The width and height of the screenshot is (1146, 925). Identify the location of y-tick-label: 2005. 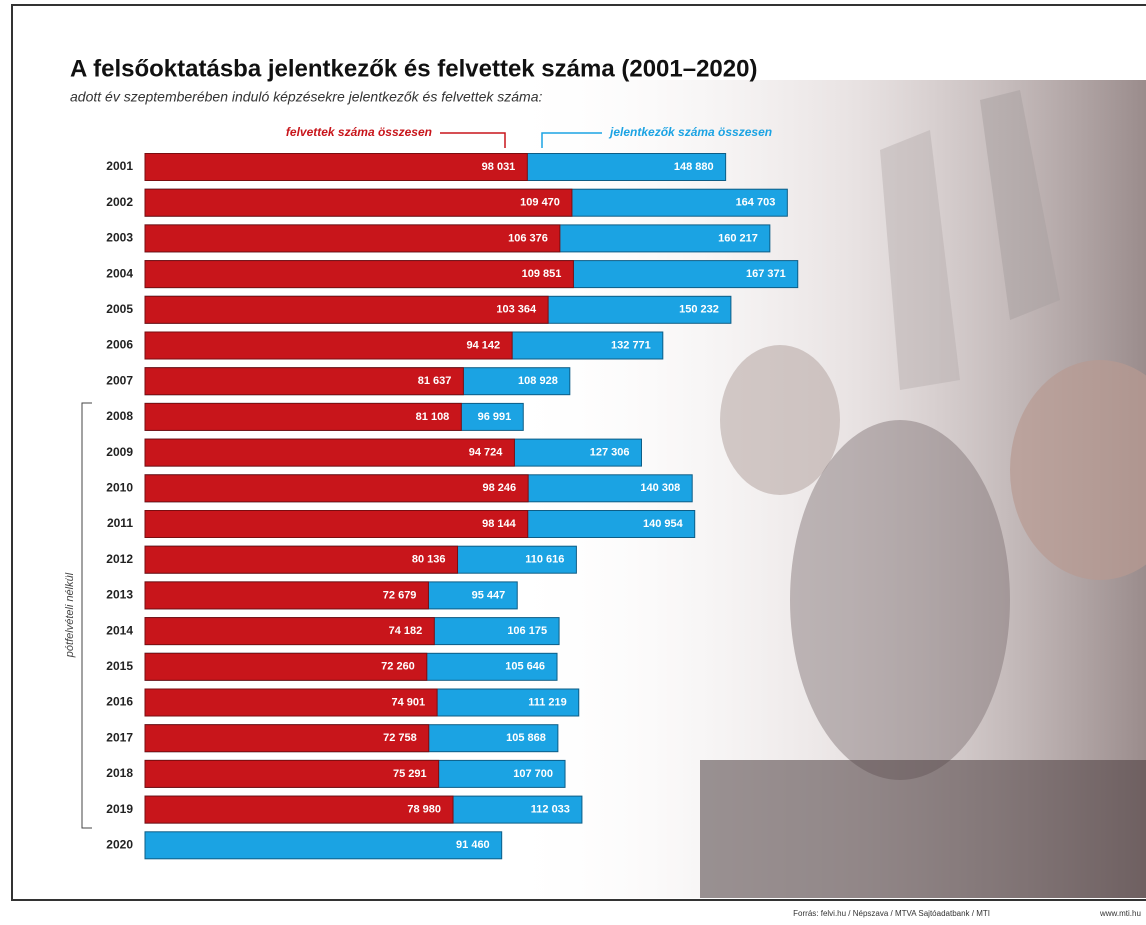
(119, 309).